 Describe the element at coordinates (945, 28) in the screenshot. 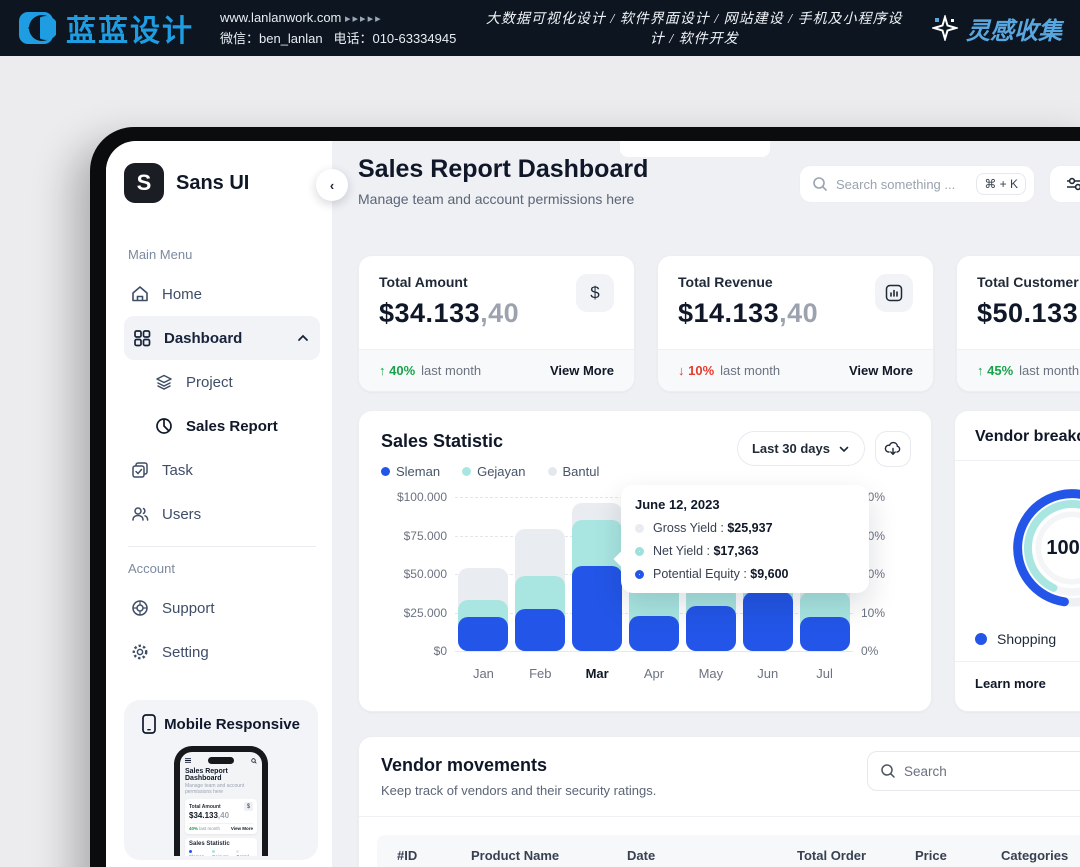

I see `sparkle-icon` at that location.